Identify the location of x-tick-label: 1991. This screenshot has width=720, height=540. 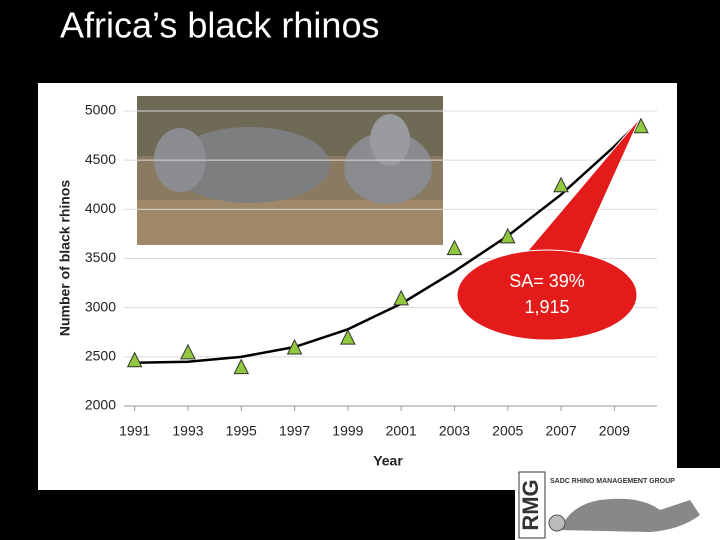
(134, 431).